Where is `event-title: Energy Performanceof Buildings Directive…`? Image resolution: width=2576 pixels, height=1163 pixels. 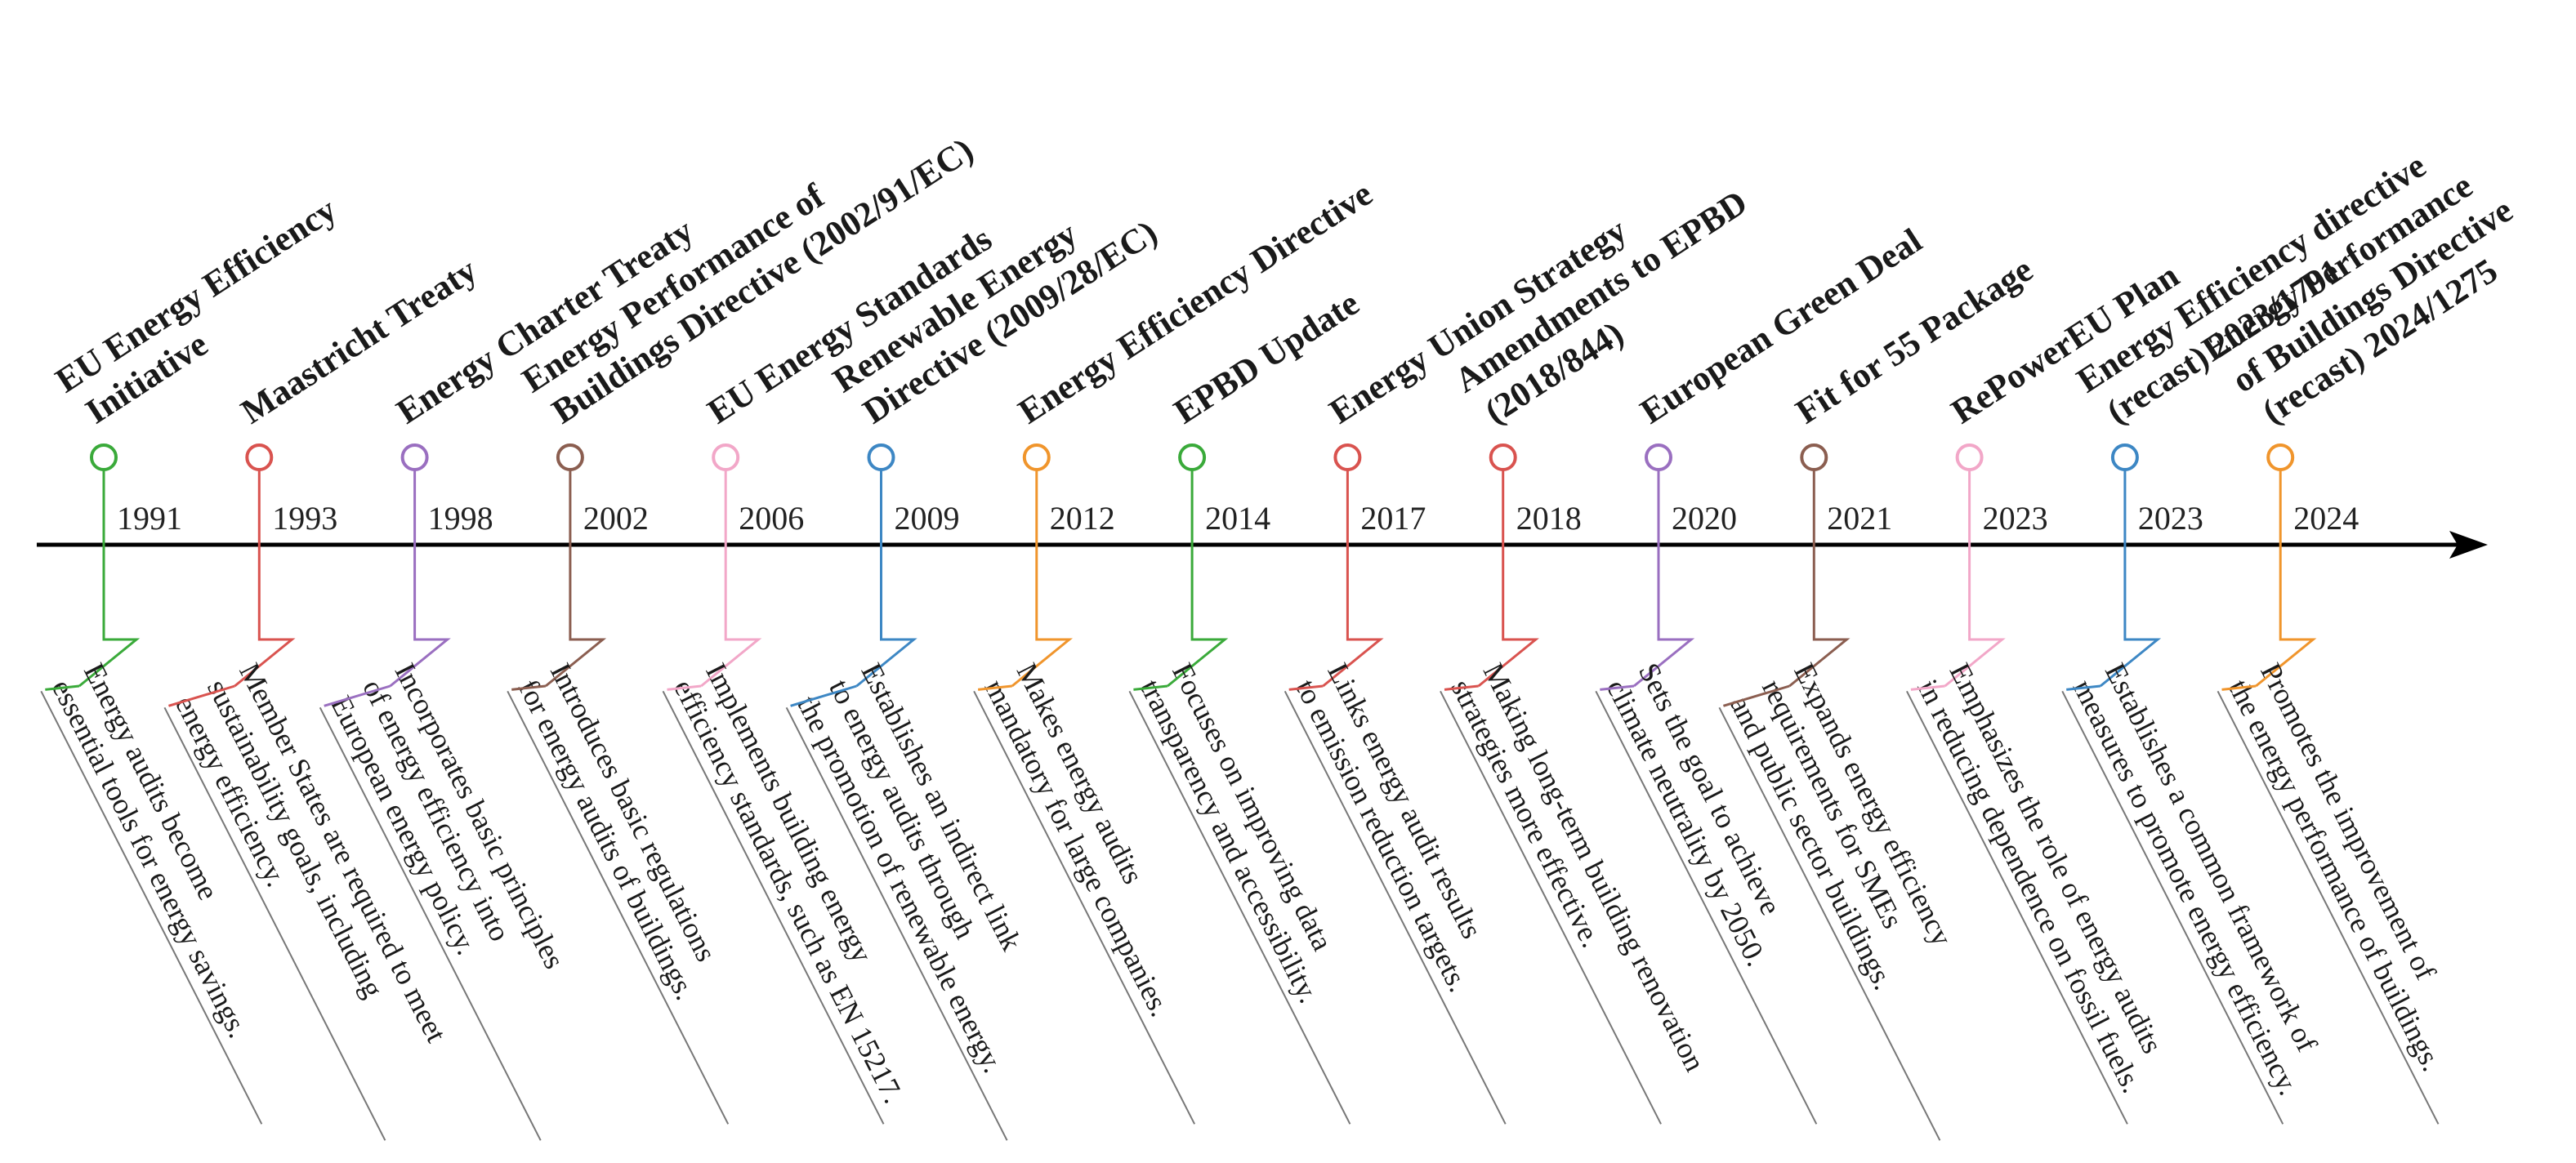 event-title: Energy Performanceof Buildings Directive… is located at coordinates (2369, 297).